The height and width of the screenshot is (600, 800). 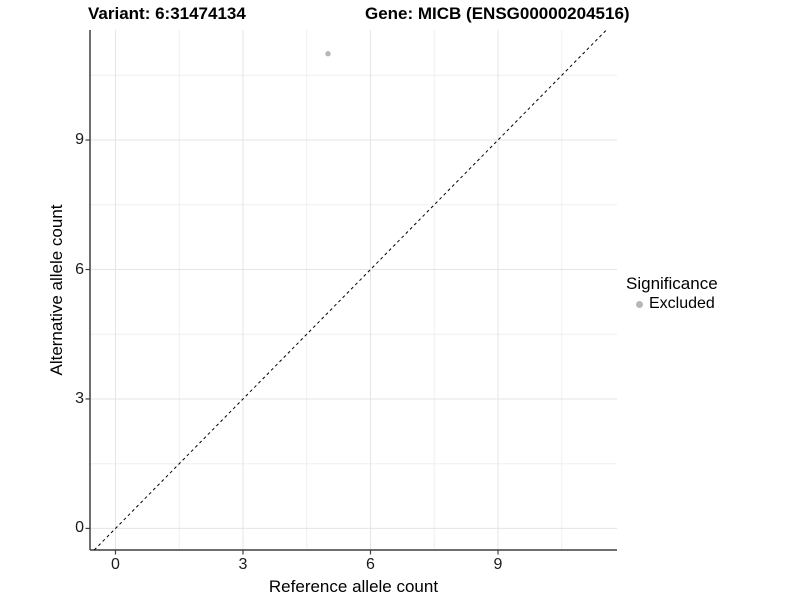 I want to click on x-tick-label: 0, so click(x=115, y=564).